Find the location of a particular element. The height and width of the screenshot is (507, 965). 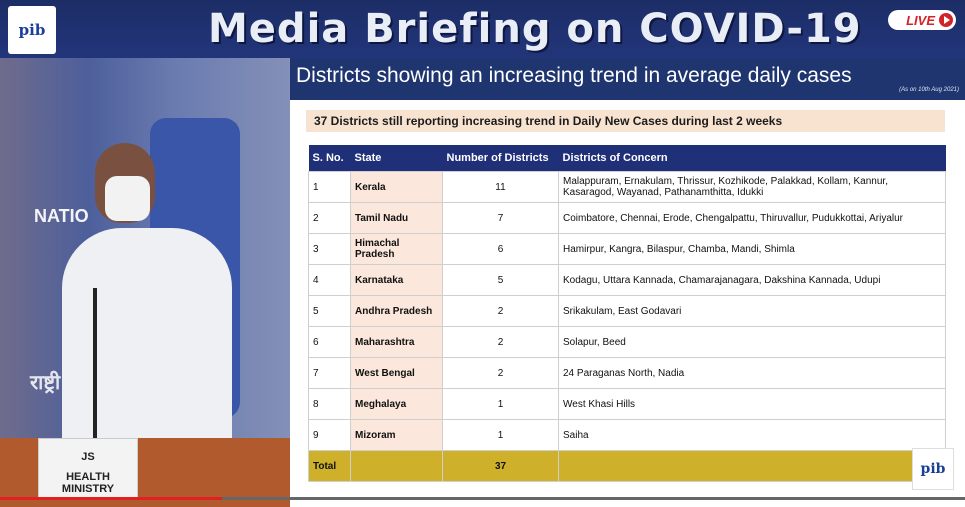

row-sno: 3 is located at coordinates (329, 249).